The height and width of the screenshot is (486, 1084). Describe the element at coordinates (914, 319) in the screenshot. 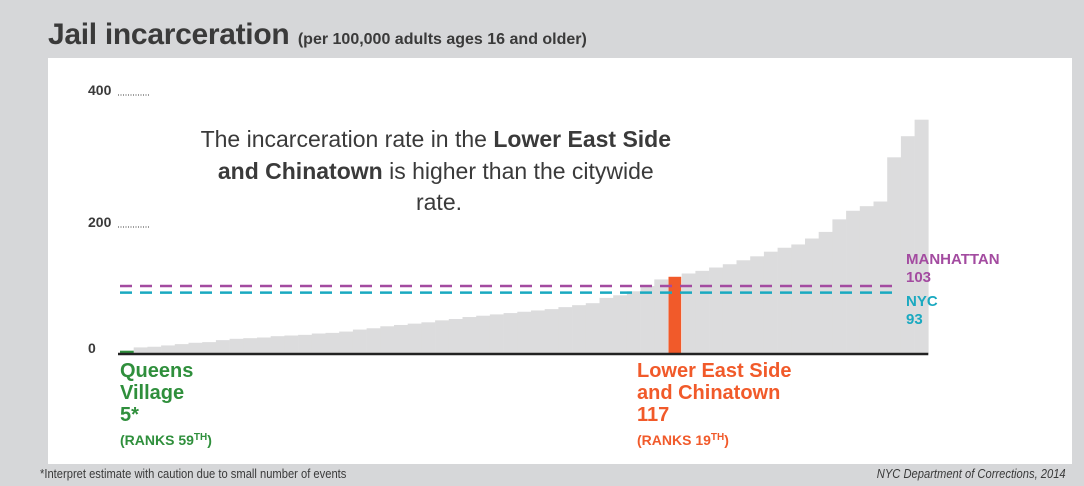

I see `nyc-value: 93` at that location.